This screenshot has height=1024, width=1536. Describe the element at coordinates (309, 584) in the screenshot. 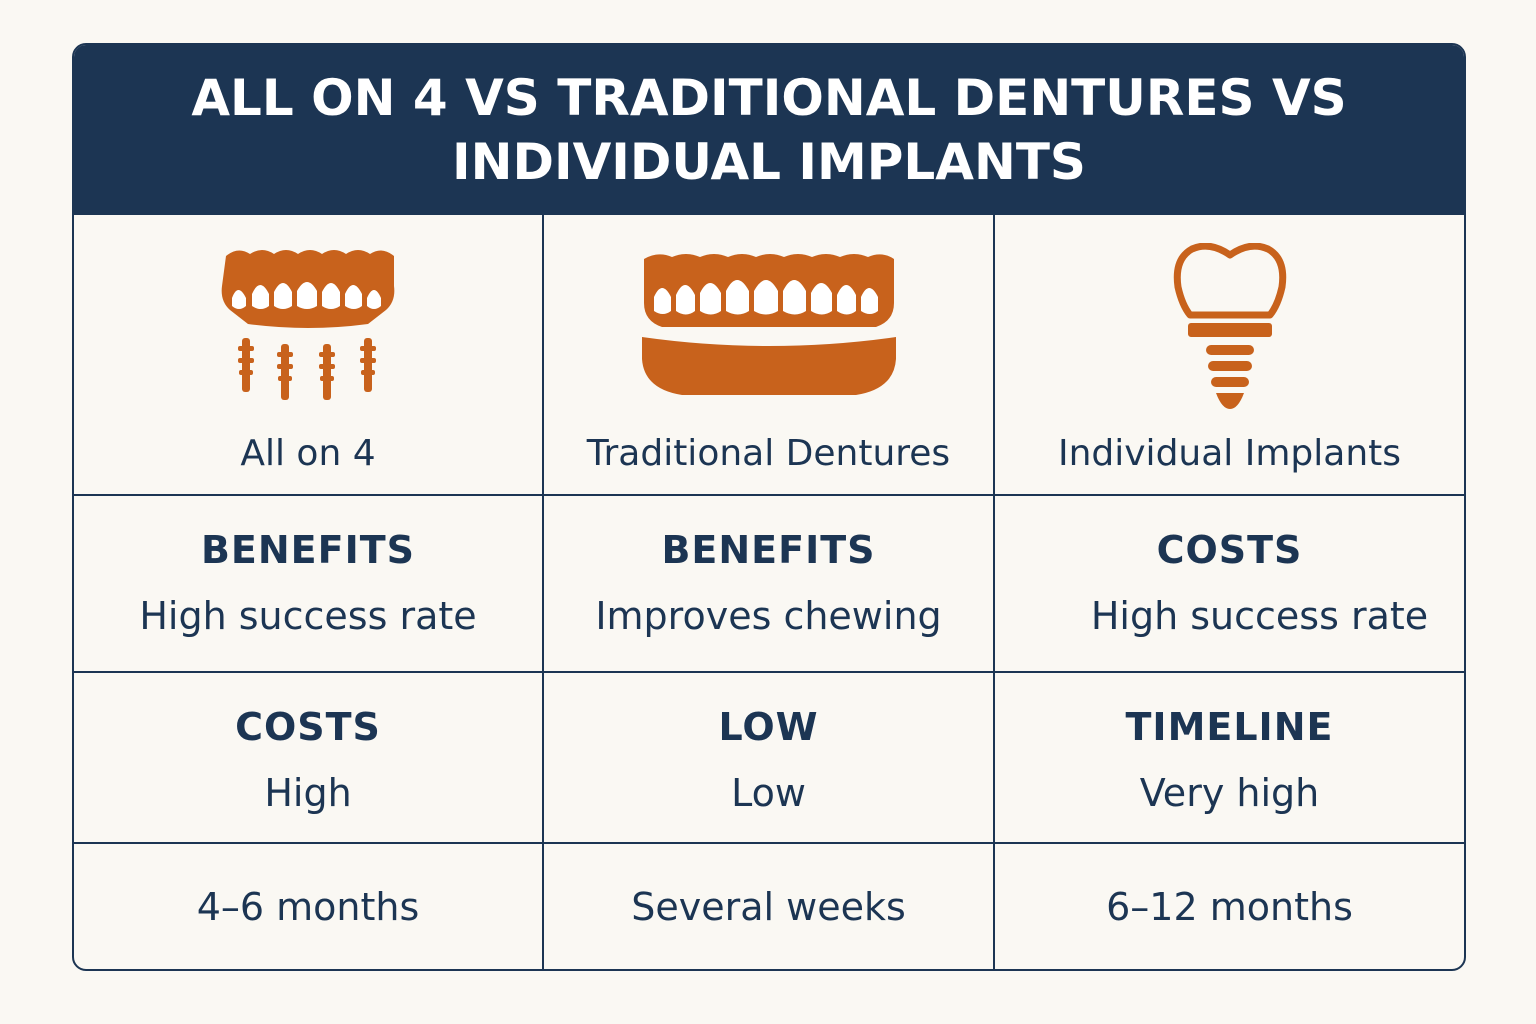

I see `info-cell: BENEFITS High success rate` at that location.